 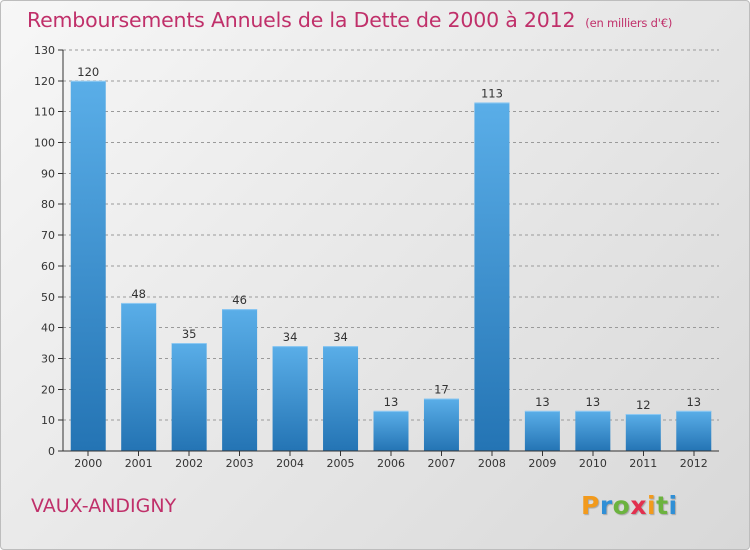 I want to click on x-tick-label: 2007, so click(x=441, y=463).